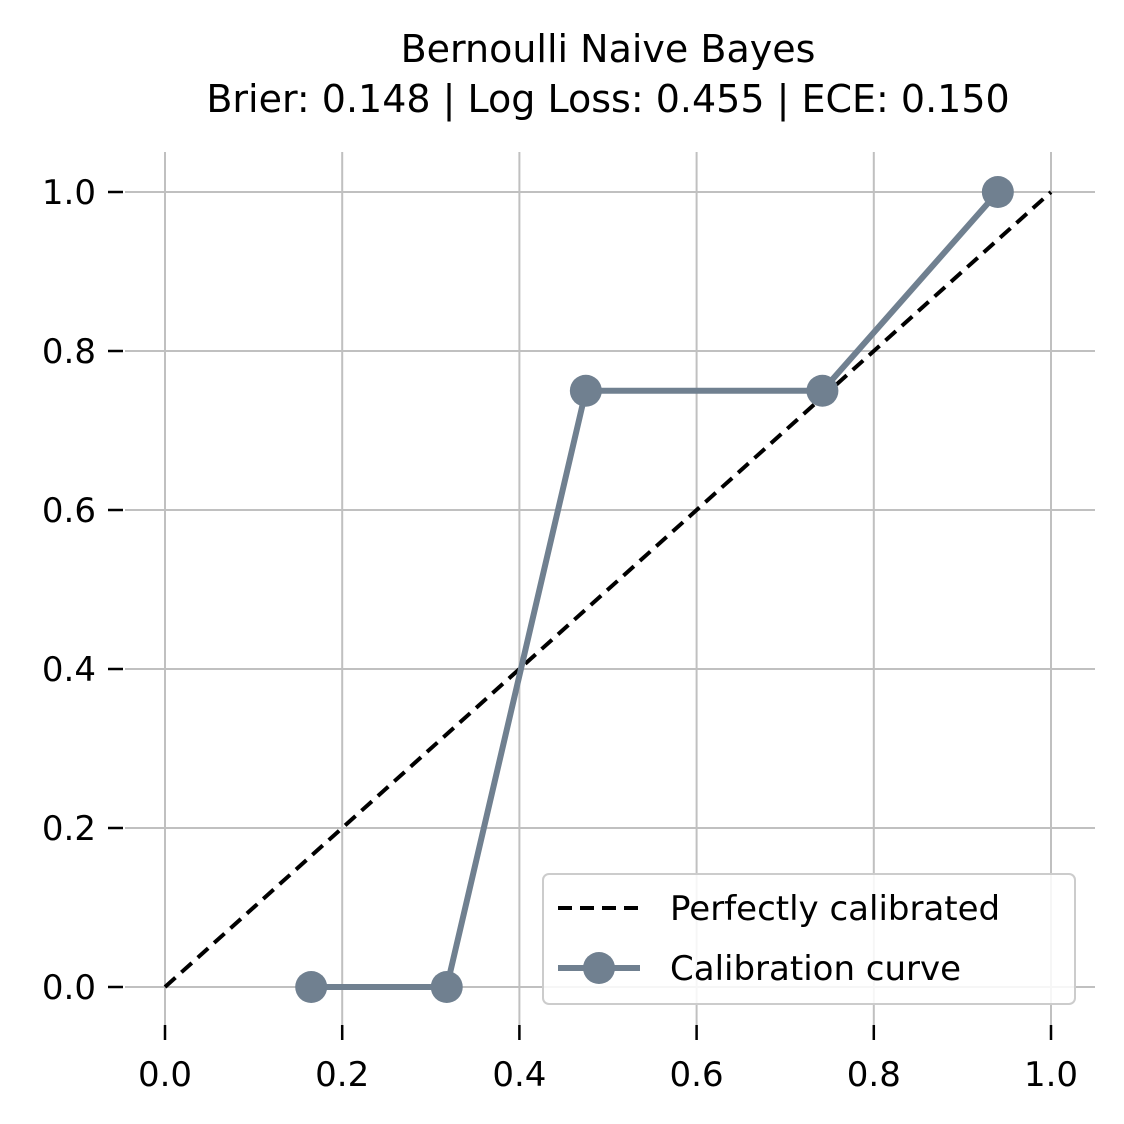 Image resolution: width=1124 pixels, height=1124 pixels. I want to click on x-tick-label: 0.6, so click(697, 1075).